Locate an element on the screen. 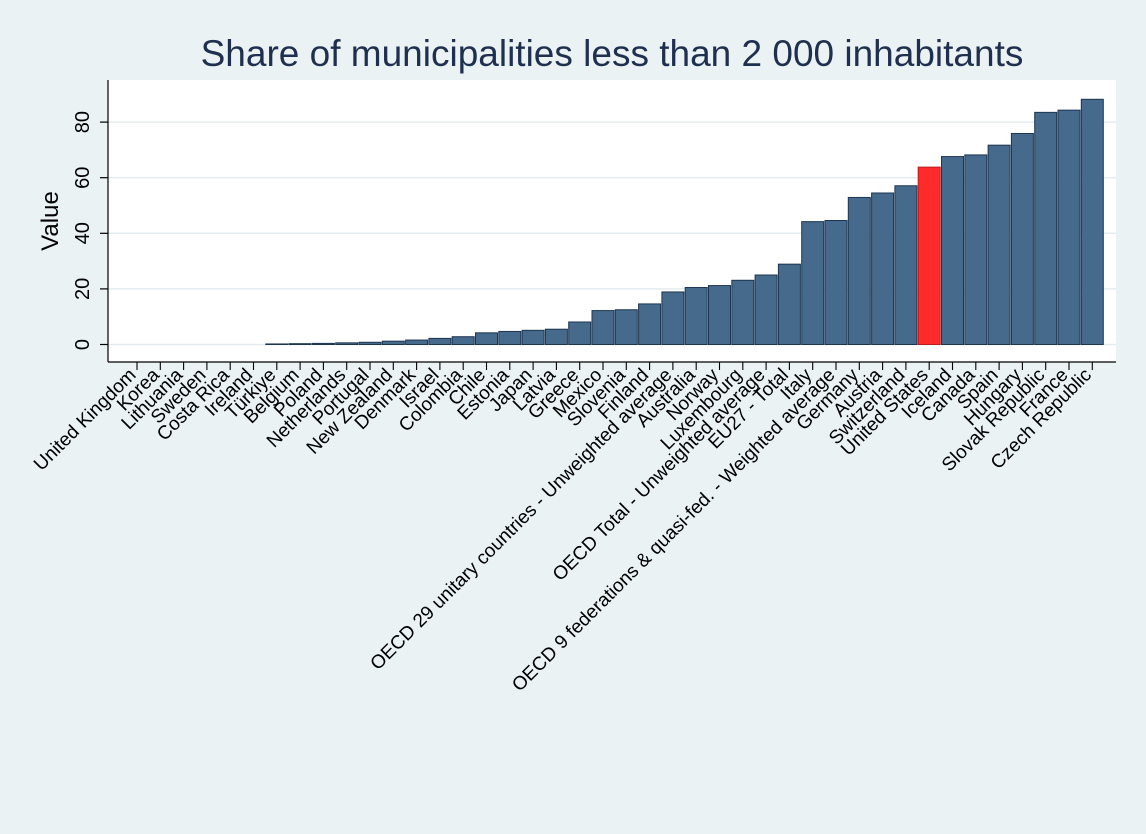 This screenshot has width=1146, height=834. y-tick-label: 60 is located at coordinates (83, 178).